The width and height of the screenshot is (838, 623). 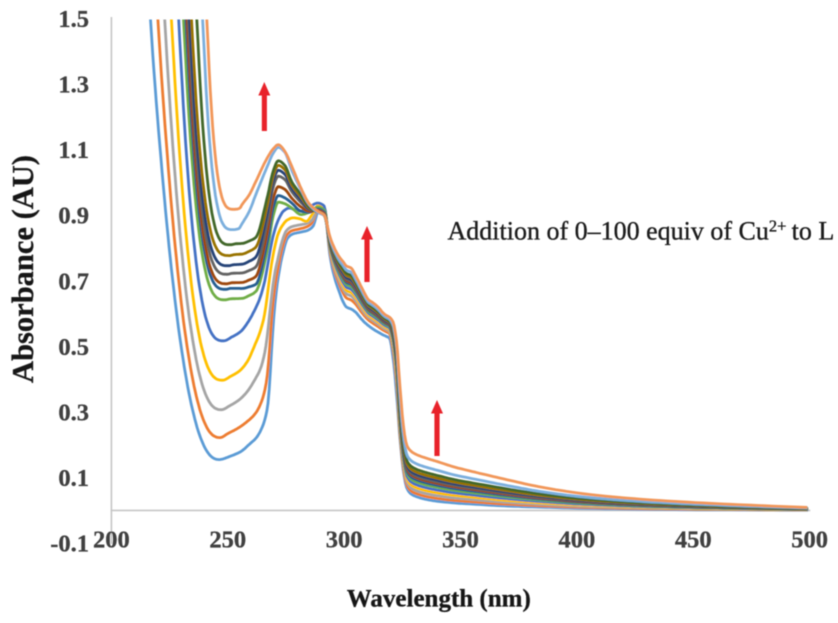 What do you see at coordinates (73, 216) in the screenshot?
I see `svg-text: 0.9` at bounding box center [73, 216].